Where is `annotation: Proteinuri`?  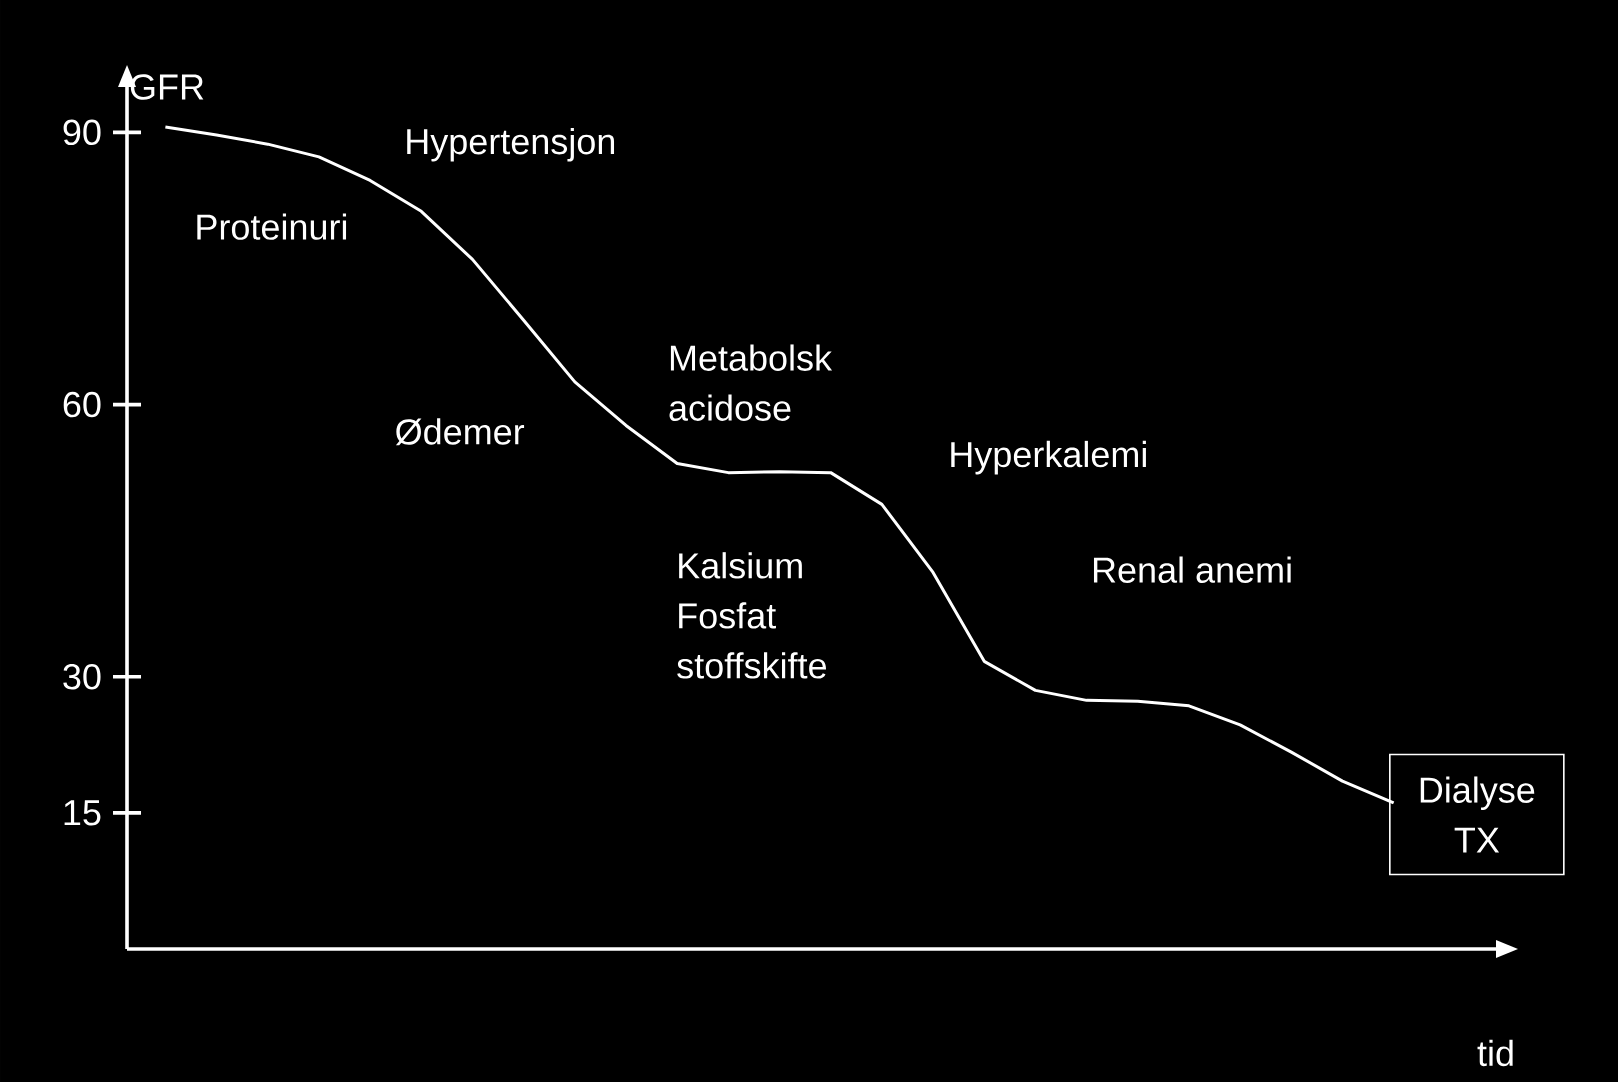
annotation: Proteinuri is located at coordinates (272, 226).